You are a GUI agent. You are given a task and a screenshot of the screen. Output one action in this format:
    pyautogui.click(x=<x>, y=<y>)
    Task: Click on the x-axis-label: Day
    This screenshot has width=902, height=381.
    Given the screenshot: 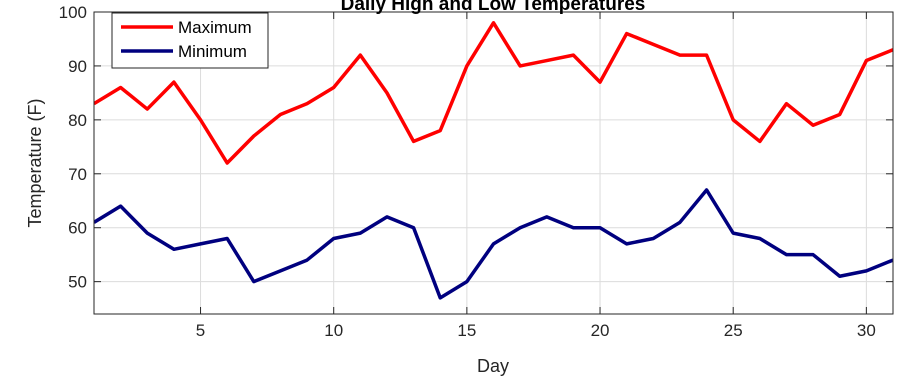 What is the action you would take?
    pyautogui.click(x=493, y=366)
    